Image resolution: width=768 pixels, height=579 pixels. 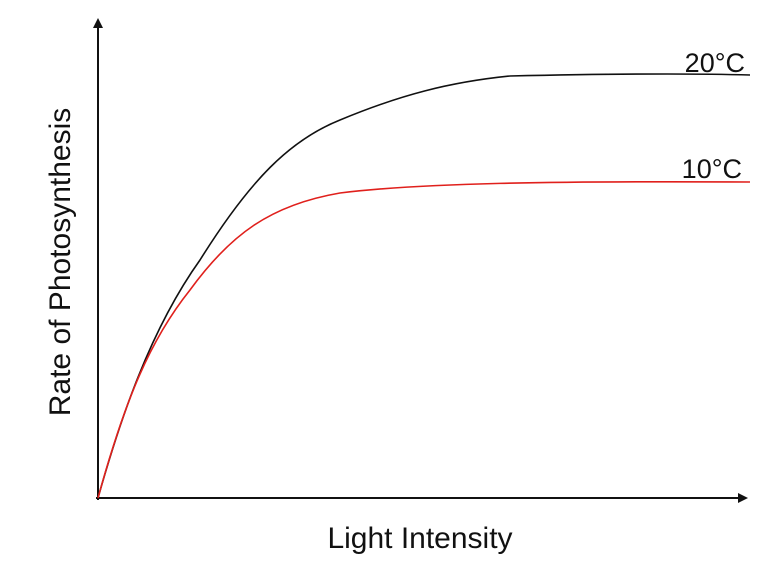 I want to click on x-axis-label: Light Intensity, so click(x=419, y=538).